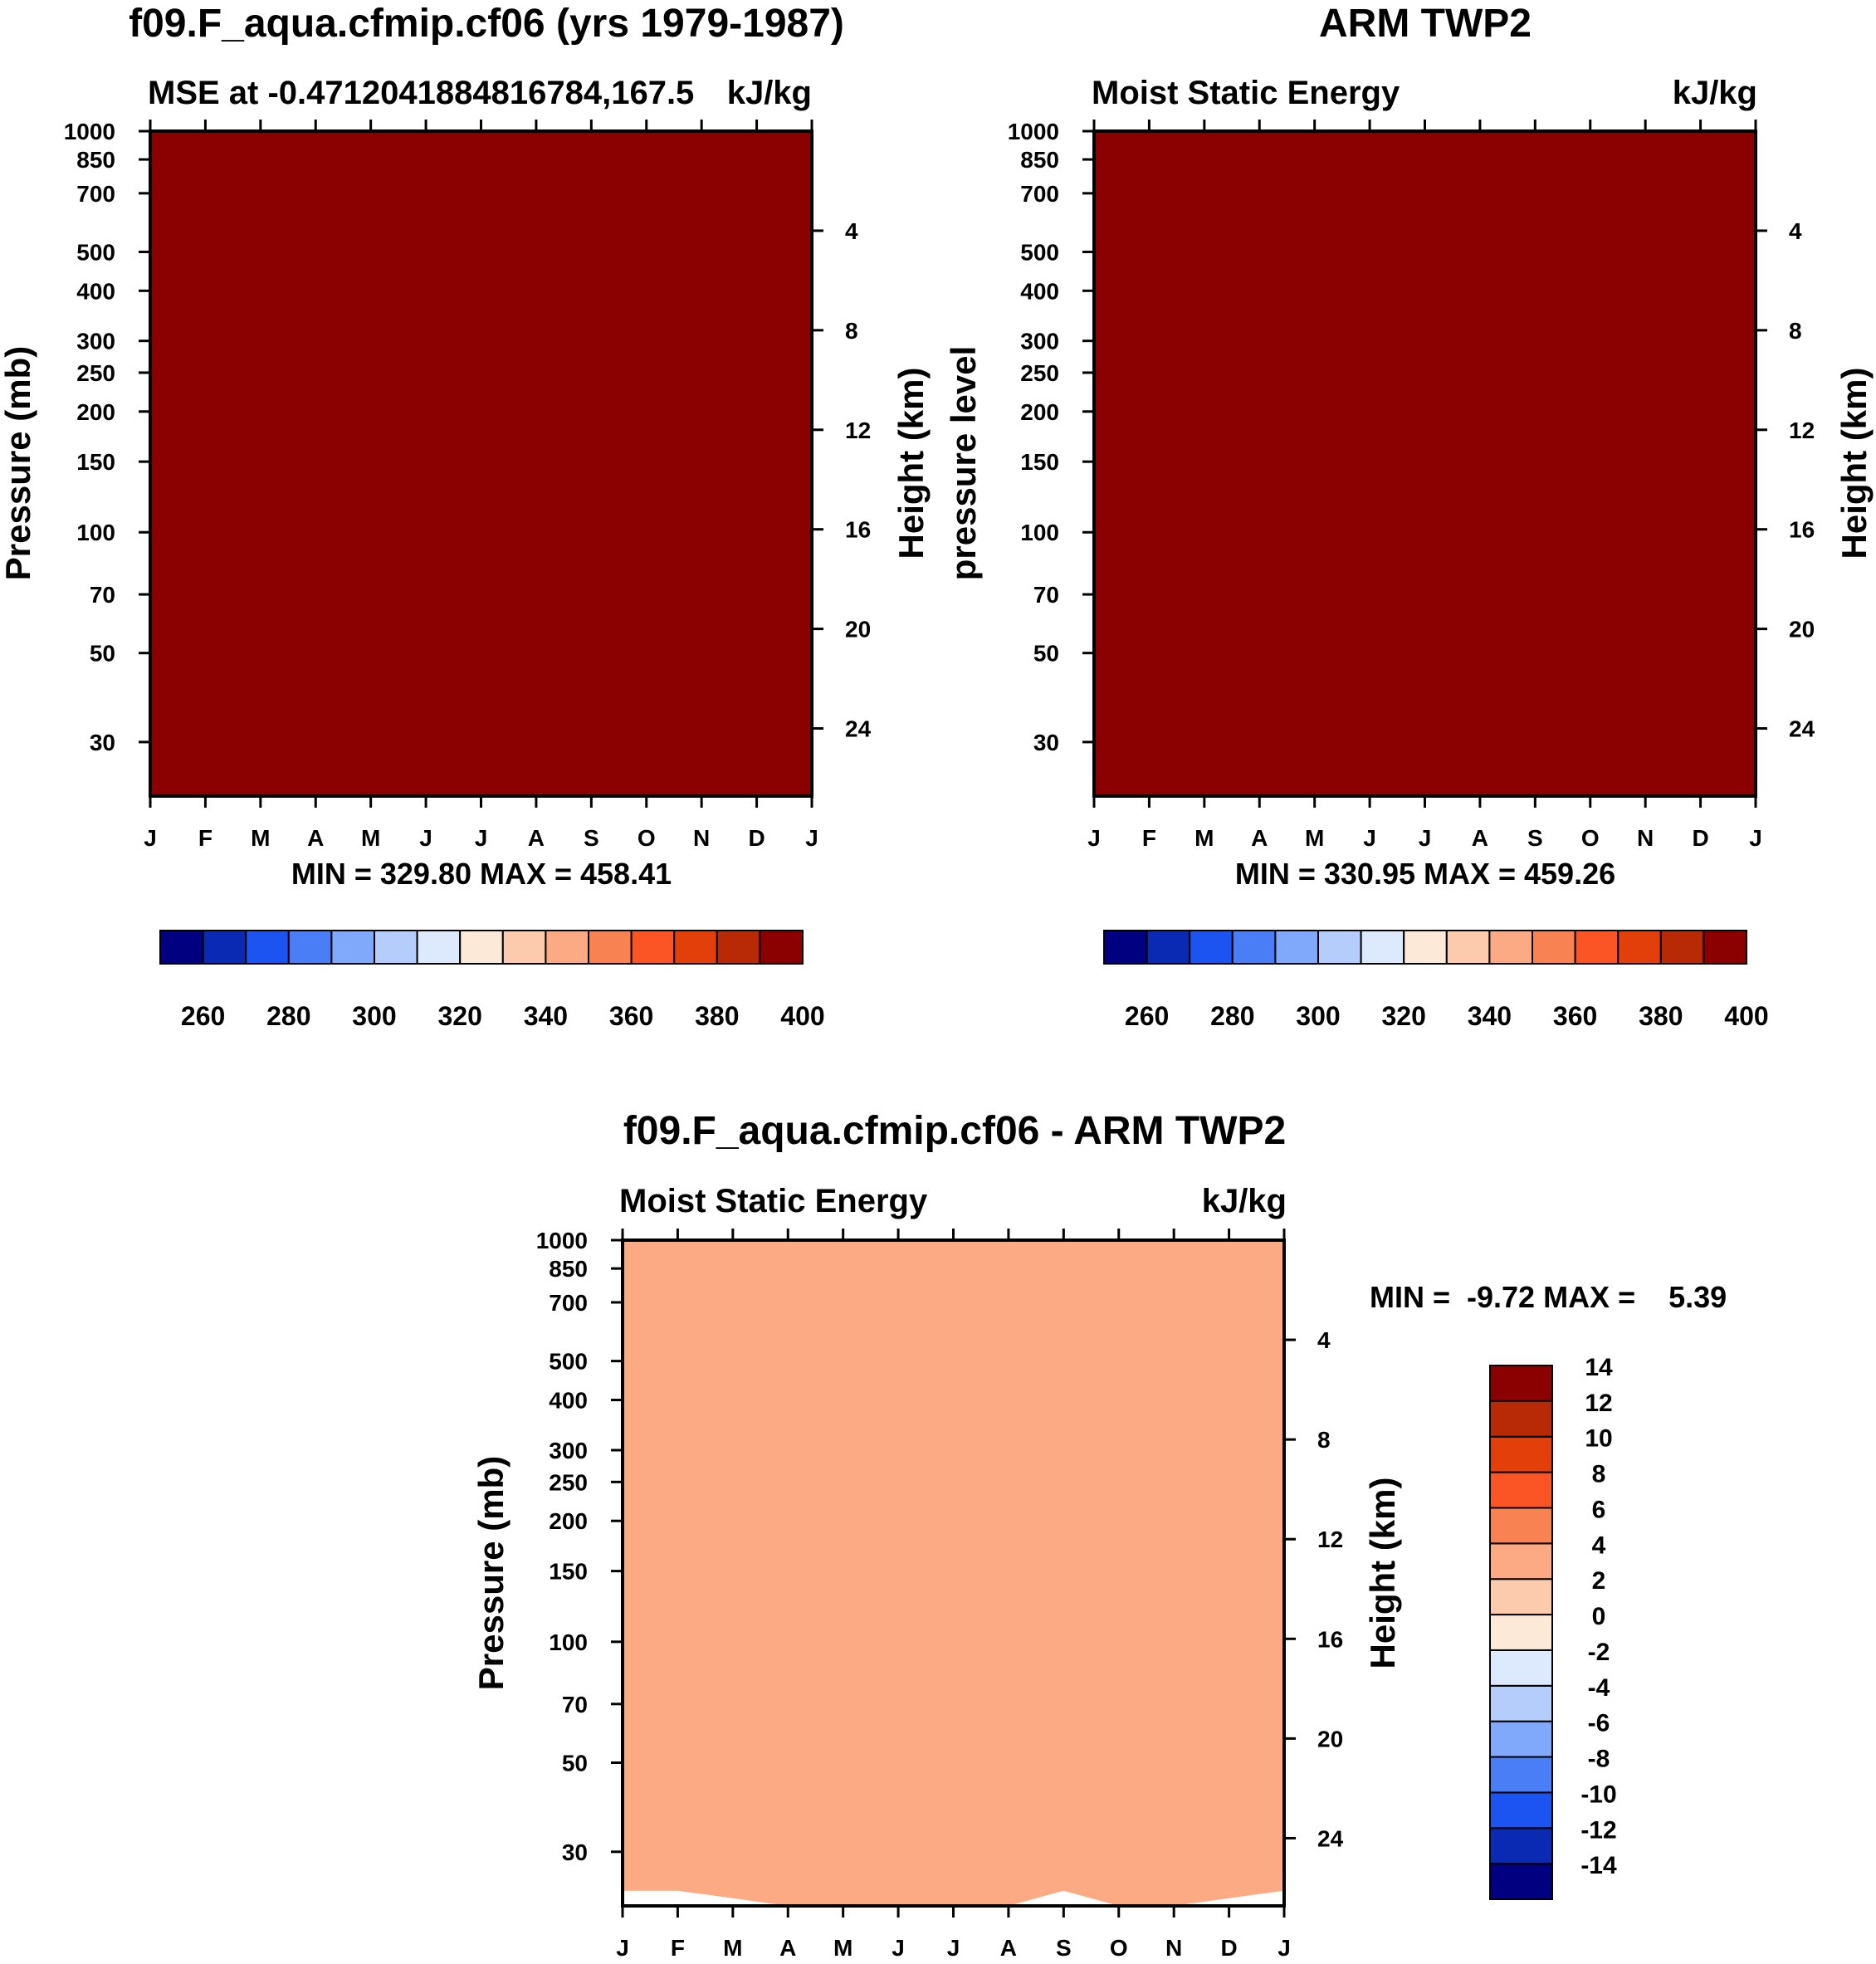 This screenshot has height=1964, width=1876. Describe the element at coordinates (1046, 742) in the screenshot. I see `y-tick-label: 30` at that location.